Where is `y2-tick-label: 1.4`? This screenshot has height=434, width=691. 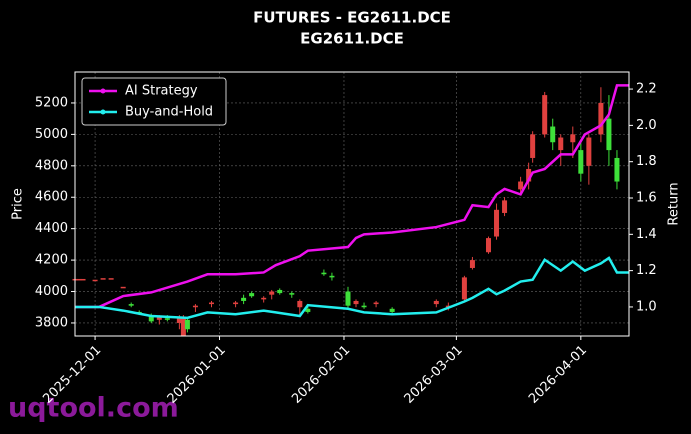 y2-tick-label: 1.4 is located at coordinates (646, 234).